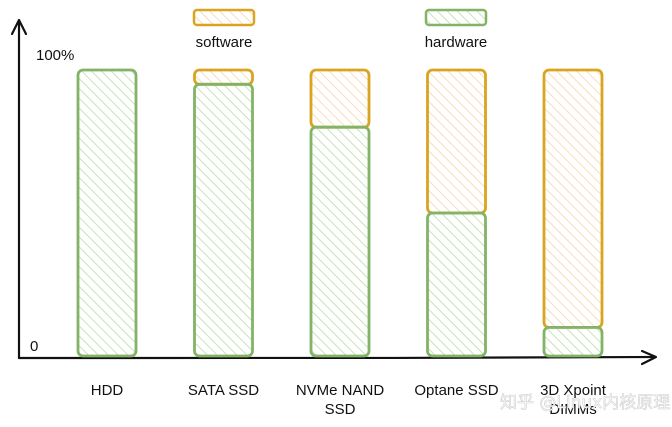 The height and width of the screenshot is (427, 672). I want to click on x-axis, so click(336, 357).